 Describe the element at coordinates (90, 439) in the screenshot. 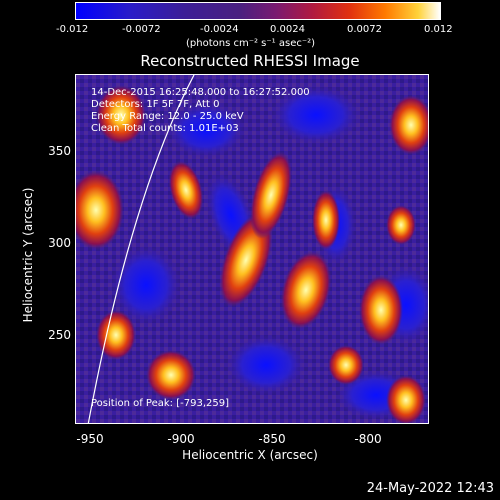

I see `x-tick: -950` at that location.